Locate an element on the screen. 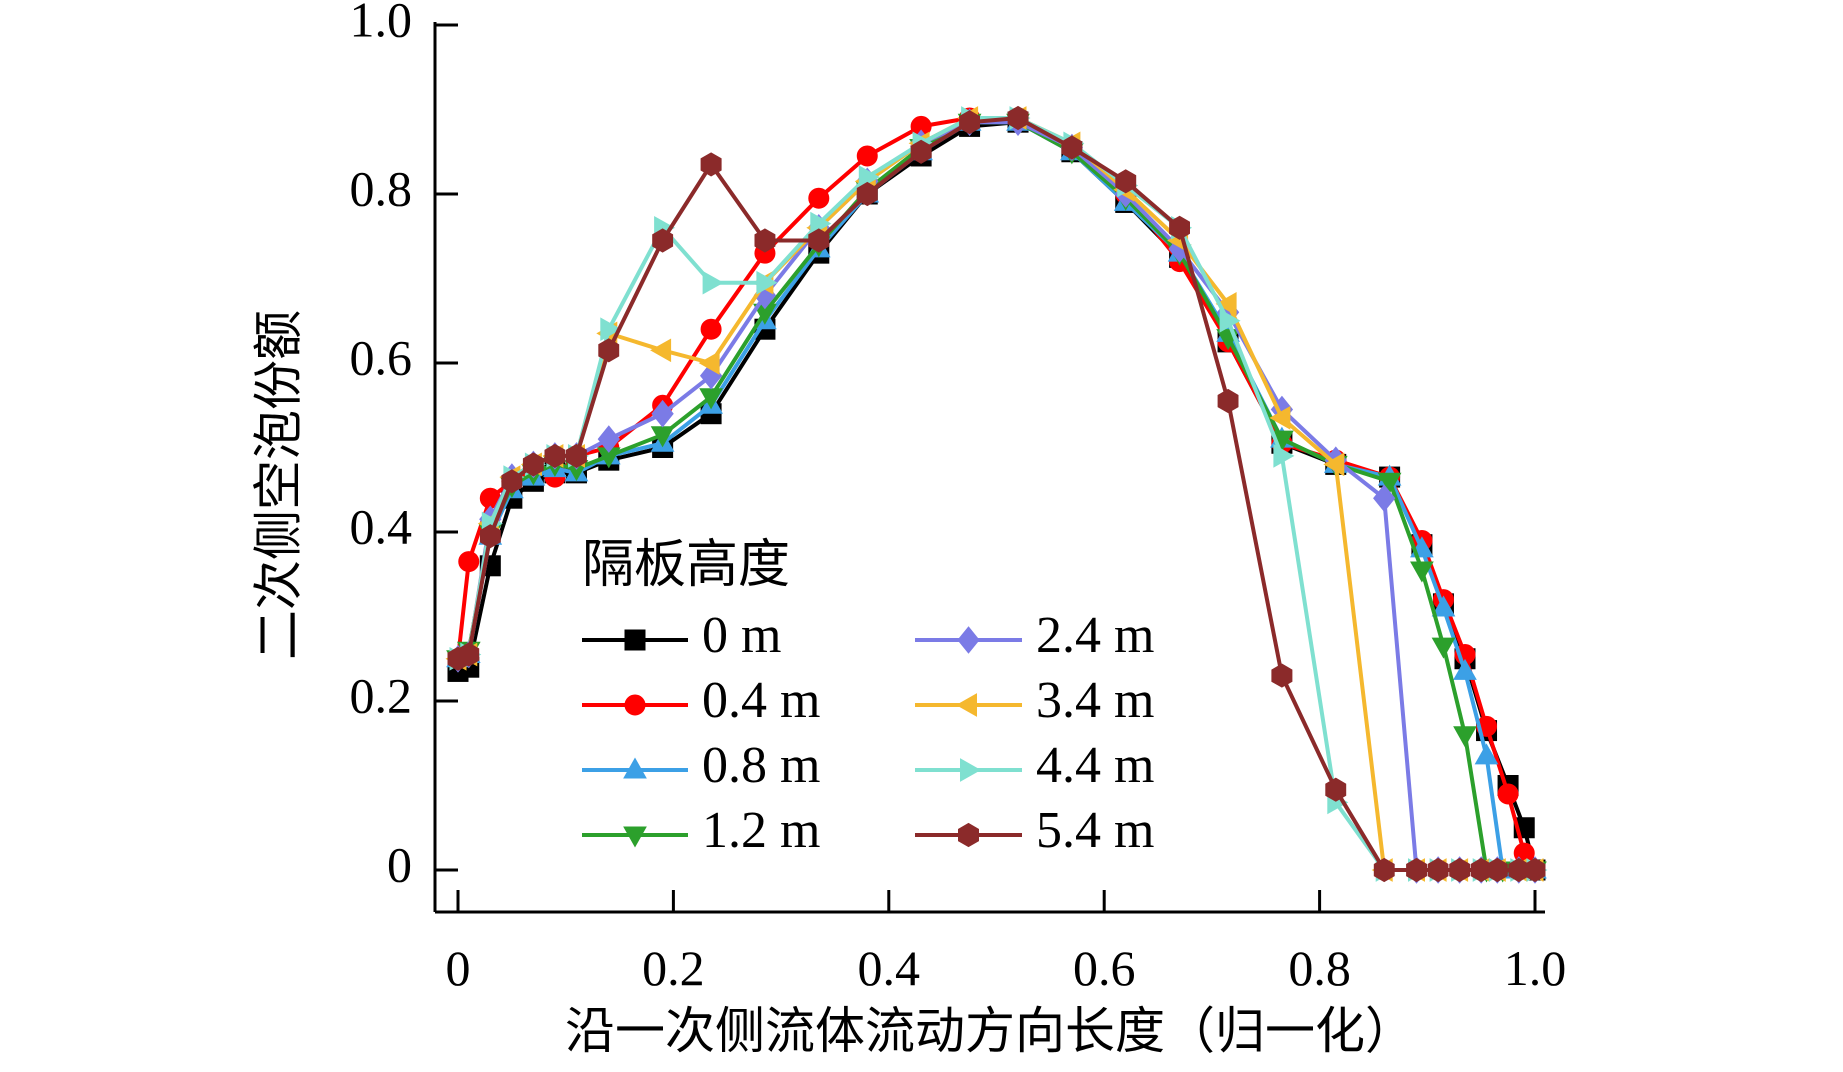  legend-item: 0.8 m is located at coordinates (701, 765).